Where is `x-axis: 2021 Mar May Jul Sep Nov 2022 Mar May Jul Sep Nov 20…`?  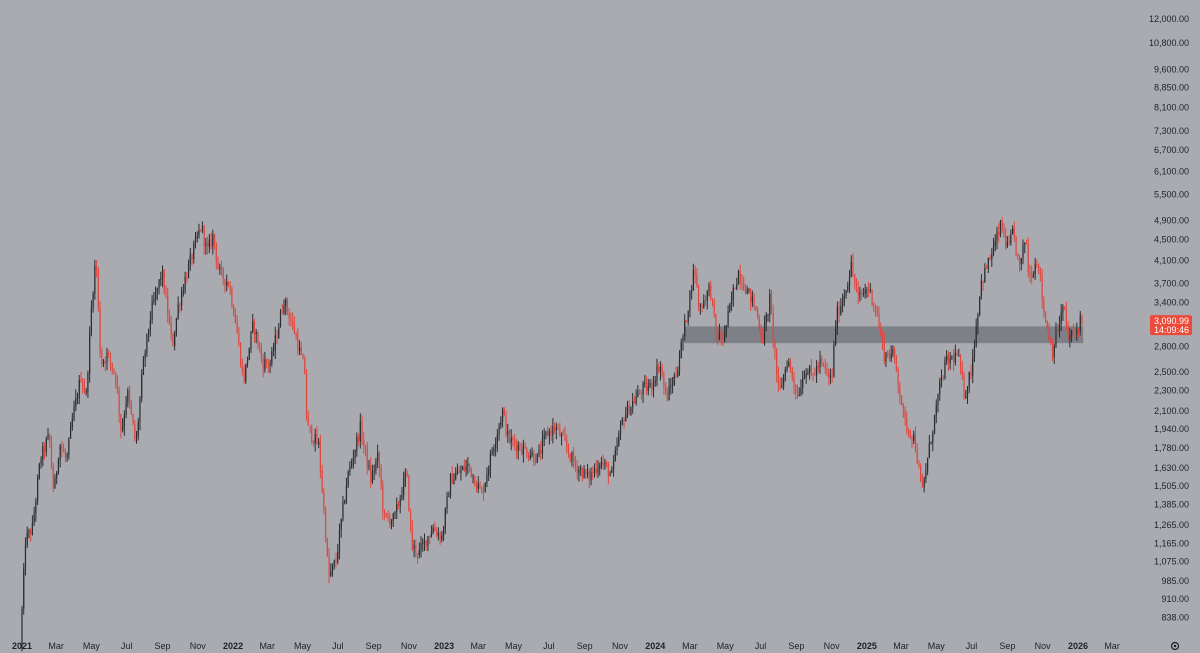
x-axis: 2021 Mar May Jul Sep Nov 2022 Mar May Jul Sep Nov 20… is located at coordinates (566, 646).